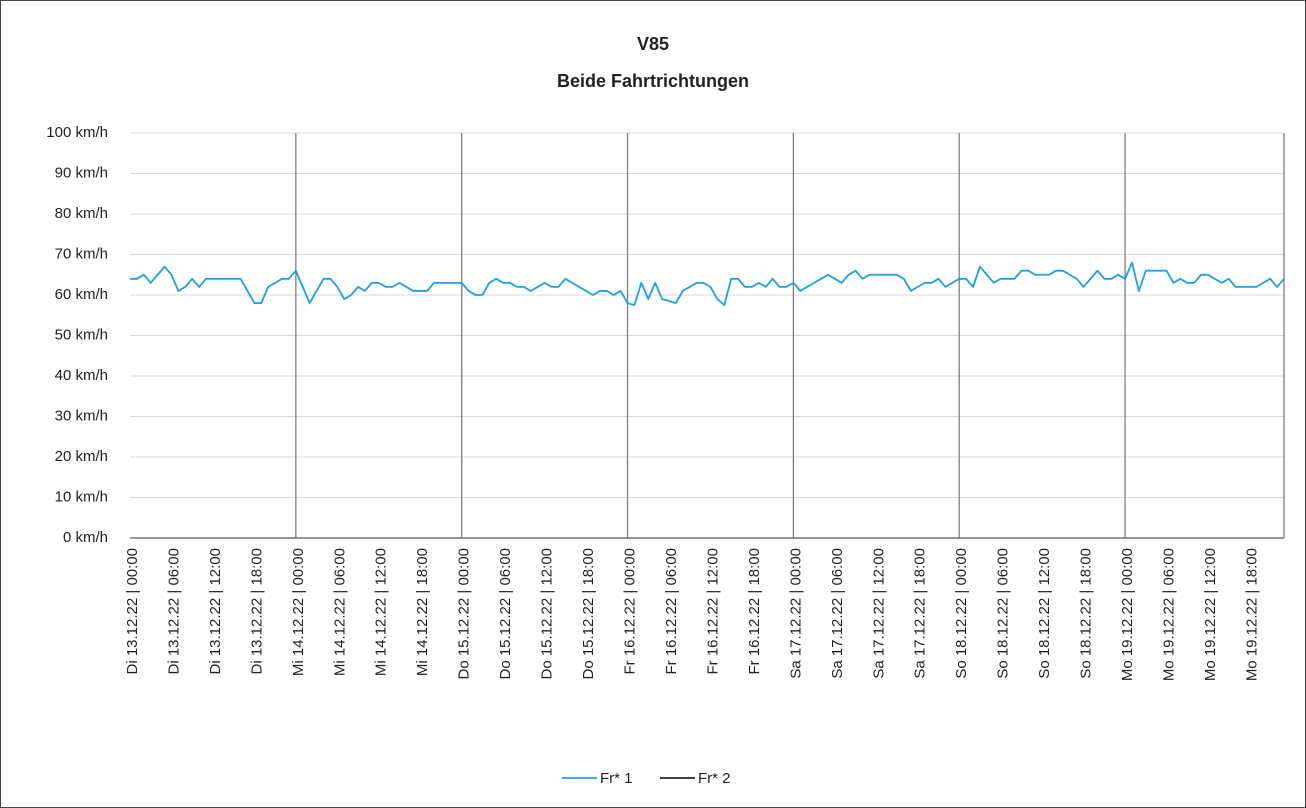  I want to click on x-tick-label: Di 13.12.22 | 06:00, so click(173, 611).